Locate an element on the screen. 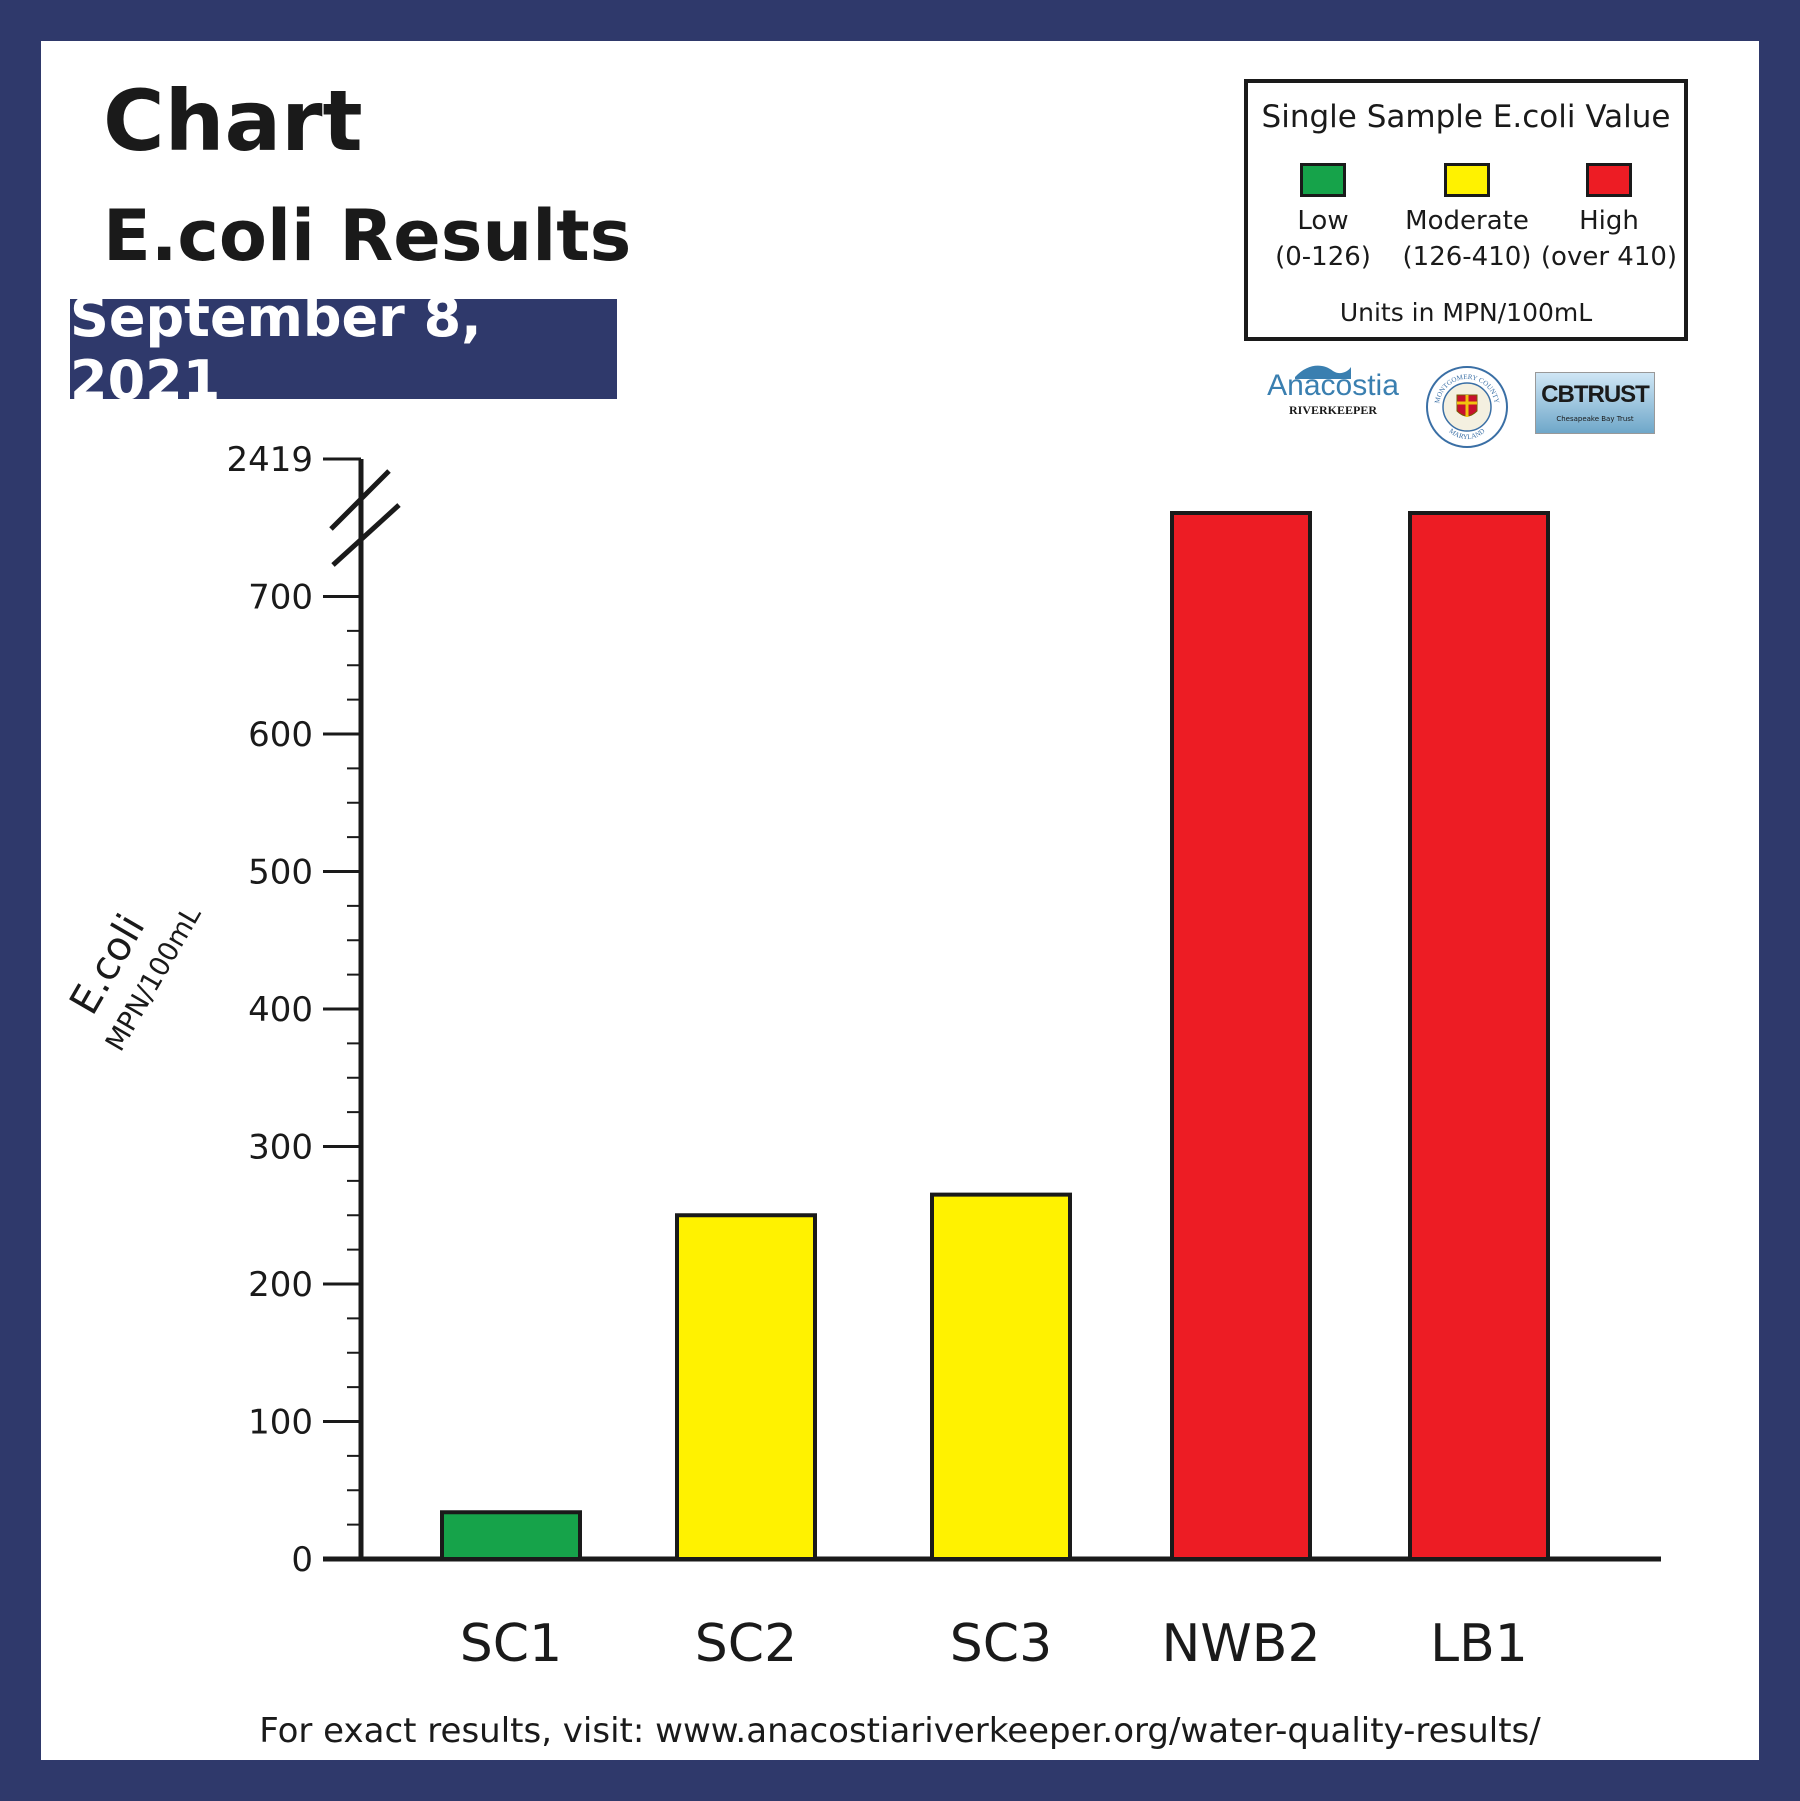  anacostia-riverkeeper-logo: Anacostia RIVERKEEPER is located at coordinates (1333, 389).